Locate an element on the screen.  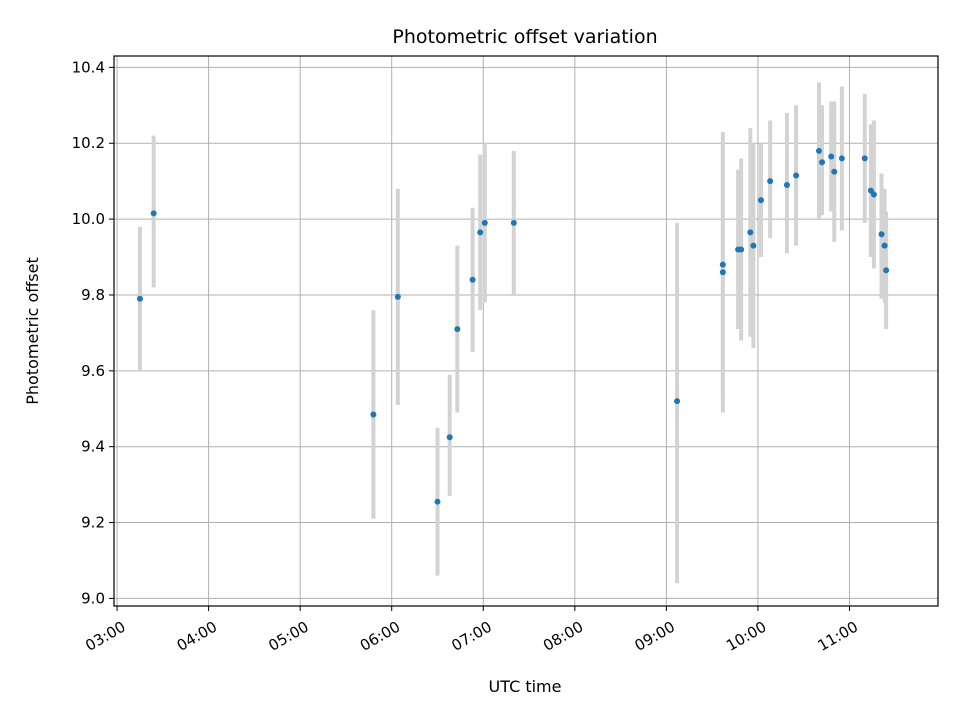
chart-title: Photometric offset variation is located at coordinates (524, 37).